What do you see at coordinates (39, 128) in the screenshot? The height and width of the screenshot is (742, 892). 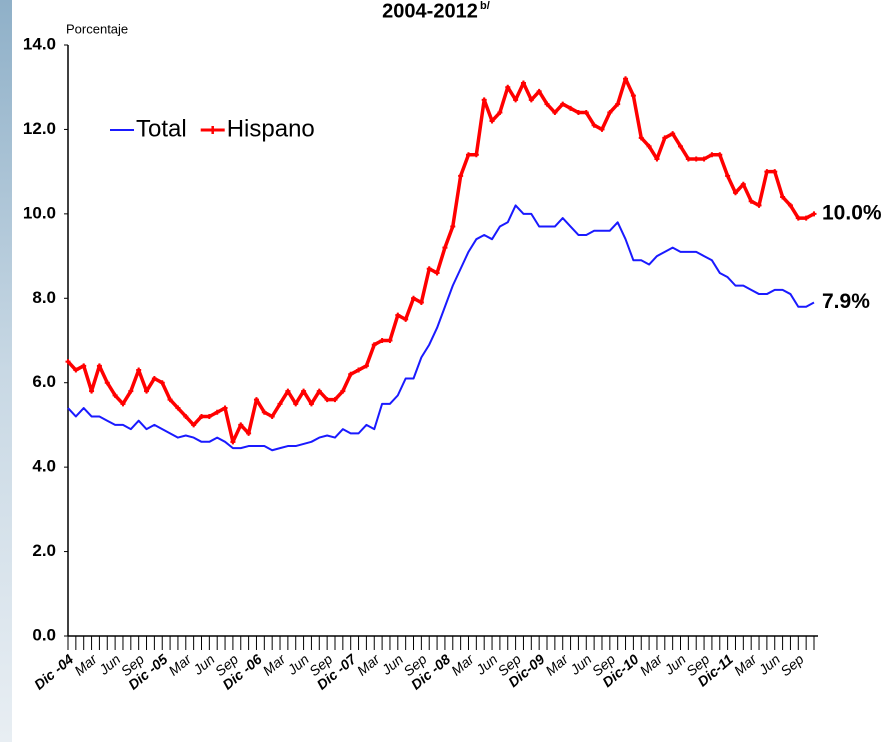 I see `y-tick-label: 12.0` at bounding box center [39, 128].